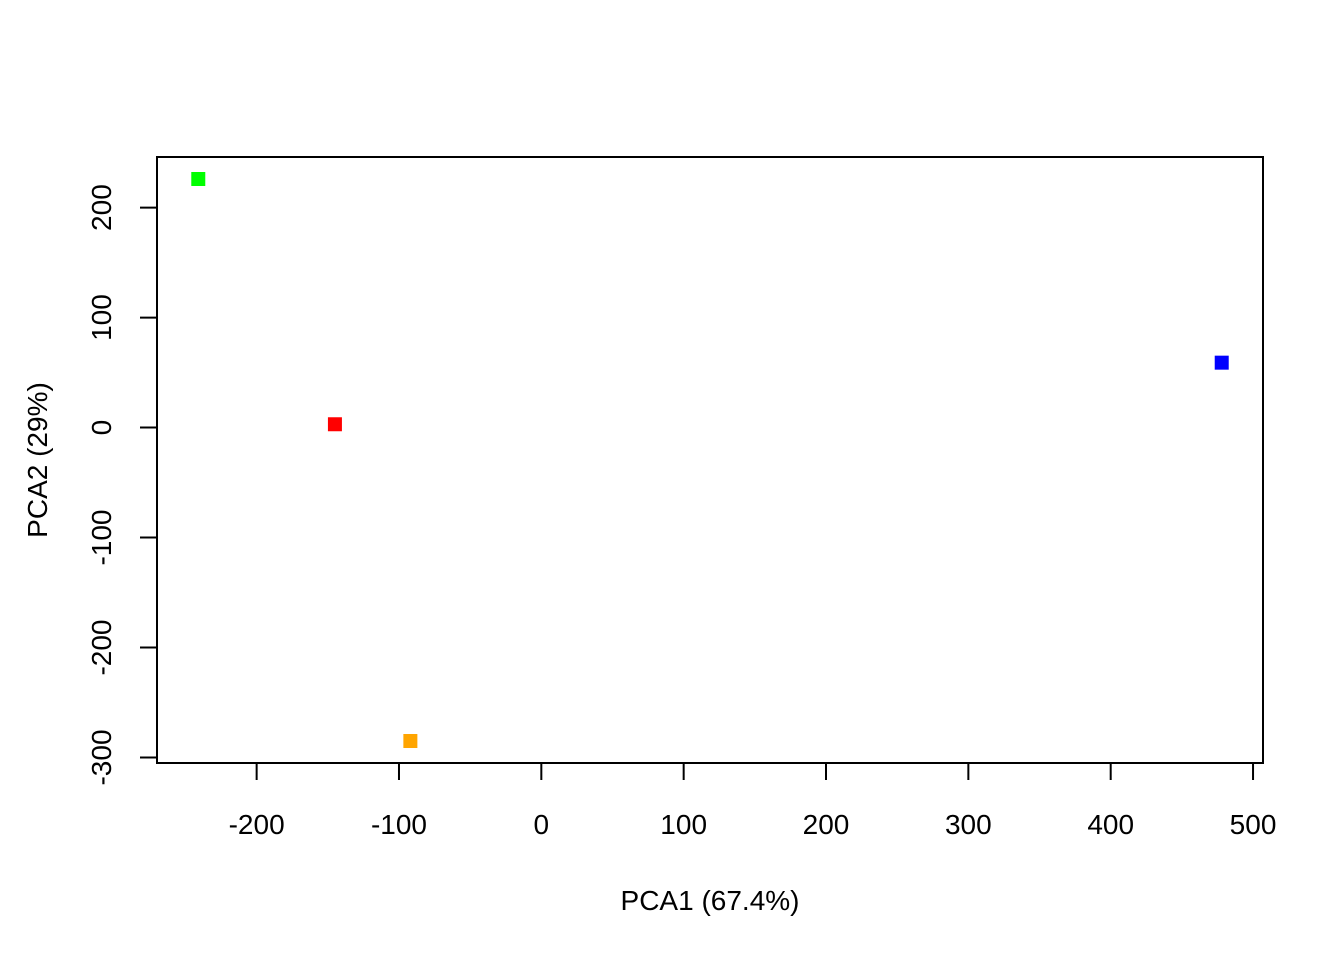 This screenshot has height=960, width=1344. Describe the element at coordinates (1253, 824) in the screenshot. I see `x-tick-label: 500` at that location.